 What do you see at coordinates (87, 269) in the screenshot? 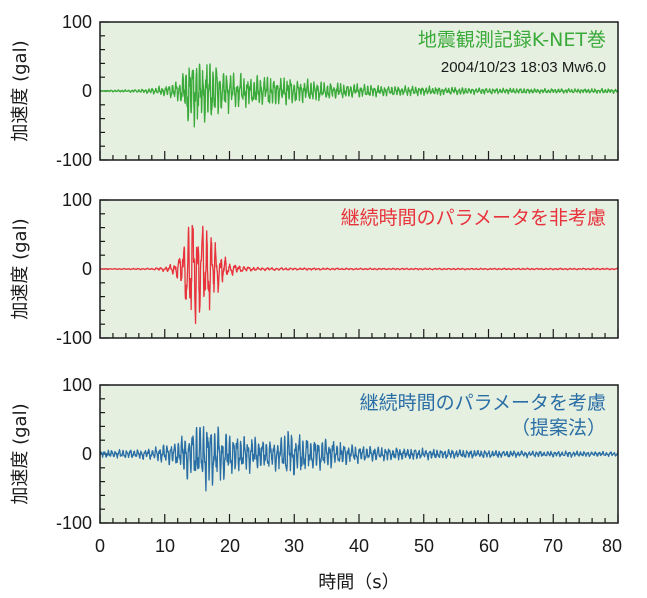
I see `ytick-label-no-duration-0: 0` at bounding box center [87, 269].